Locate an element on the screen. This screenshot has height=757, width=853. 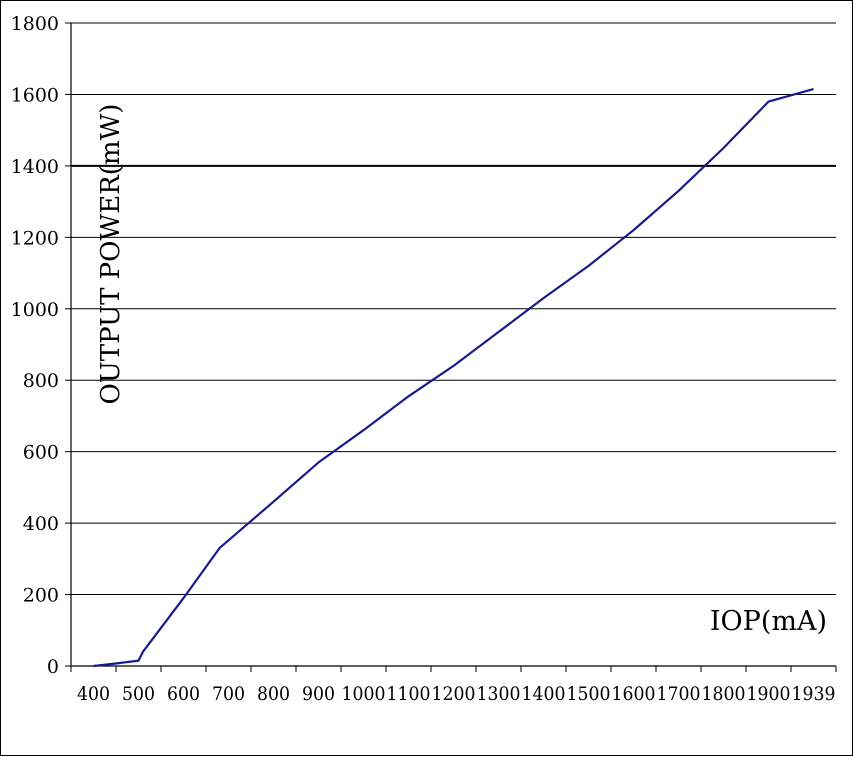
y-tick-label: 400 is located at coordinates (41, 524).